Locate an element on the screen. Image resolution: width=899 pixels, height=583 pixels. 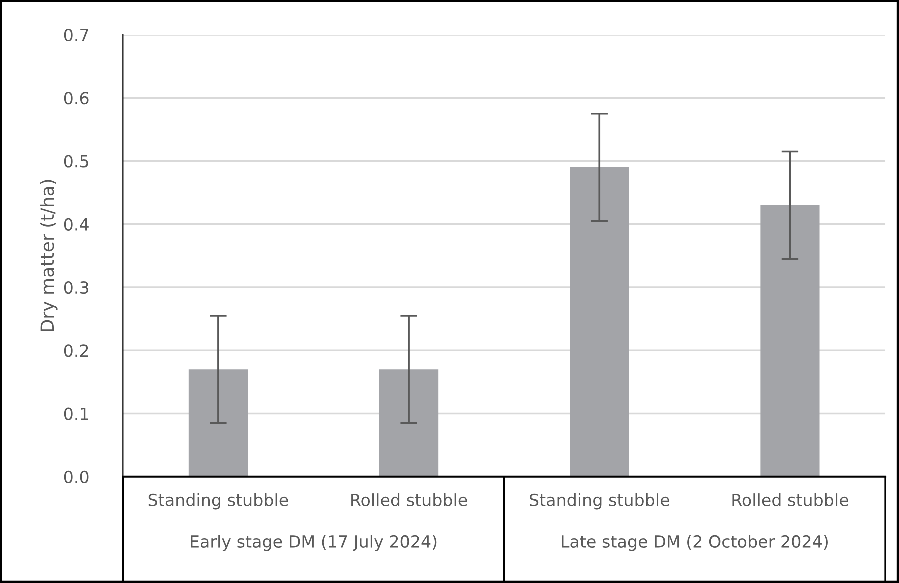
text: Late stage DM (2 October 2024) is located at coordinates (695, 543).